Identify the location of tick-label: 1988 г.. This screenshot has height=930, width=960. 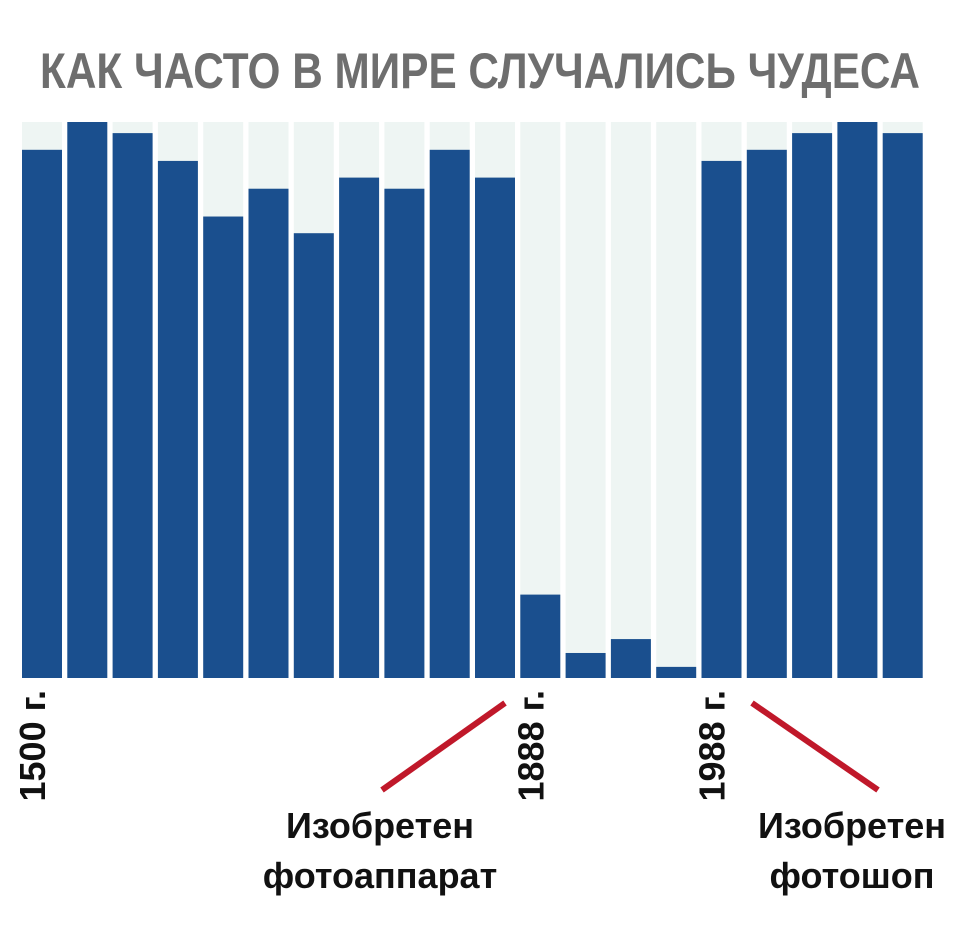
(712, 745).